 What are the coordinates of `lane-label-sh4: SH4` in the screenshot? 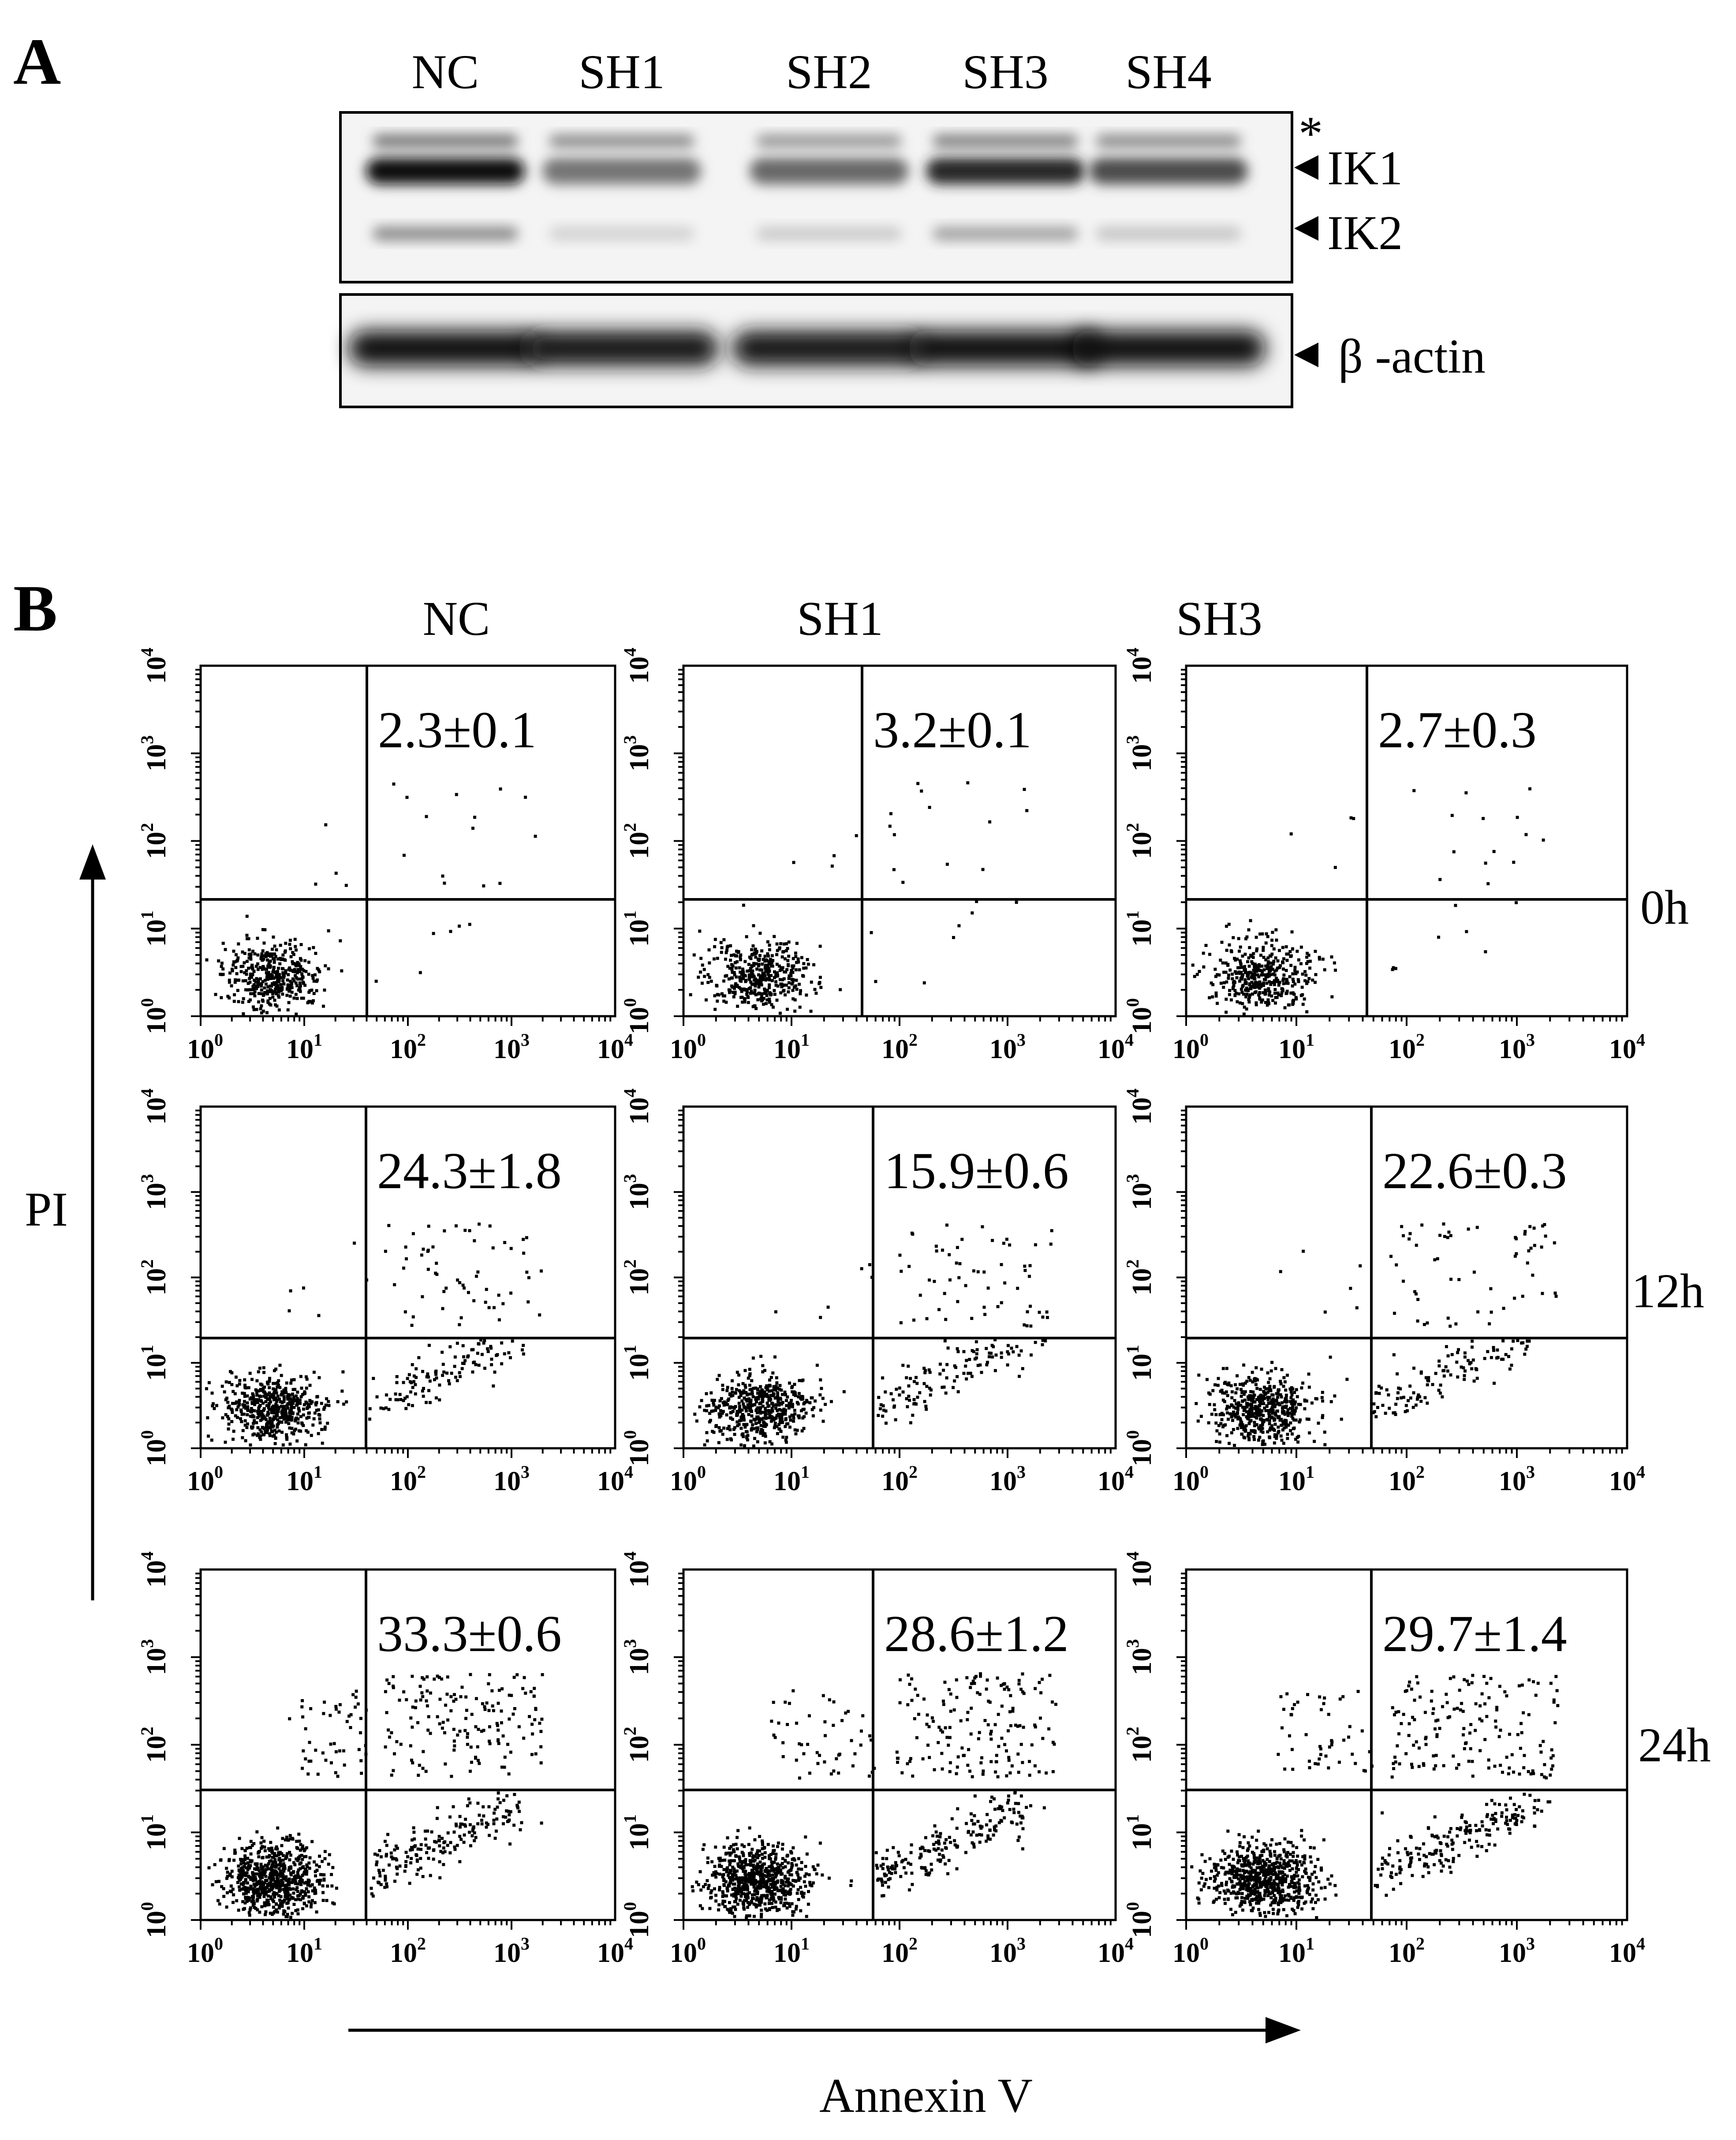 It's located at (1168, 72).